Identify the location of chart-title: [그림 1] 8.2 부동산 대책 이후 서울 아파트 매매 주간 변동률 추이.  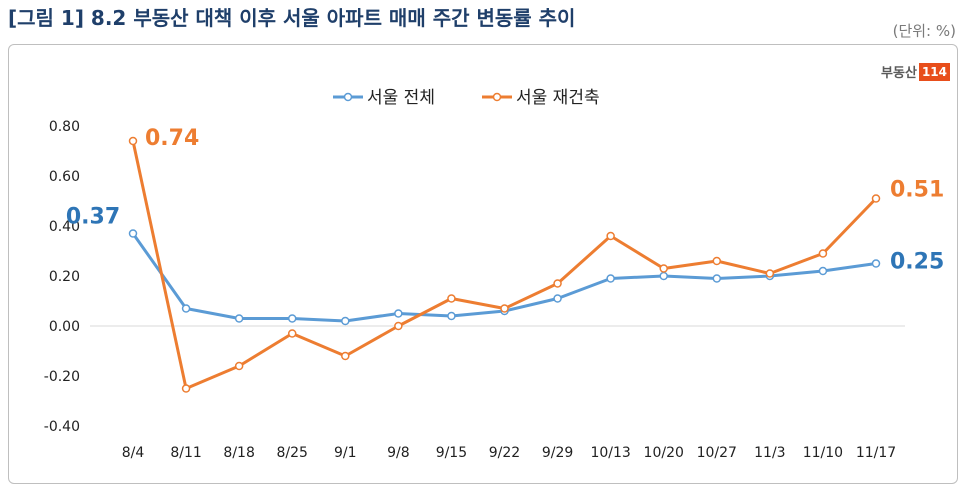
(292, 18).